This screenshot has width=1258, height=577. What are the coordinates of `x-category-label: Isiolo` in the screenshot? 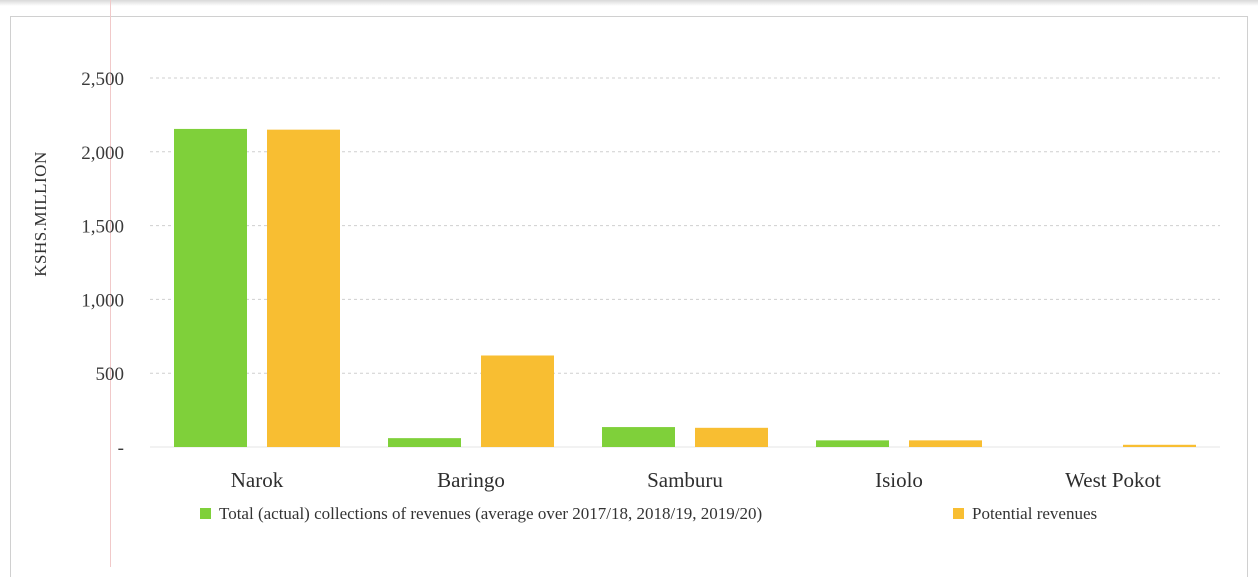 It's located at (899, 480).